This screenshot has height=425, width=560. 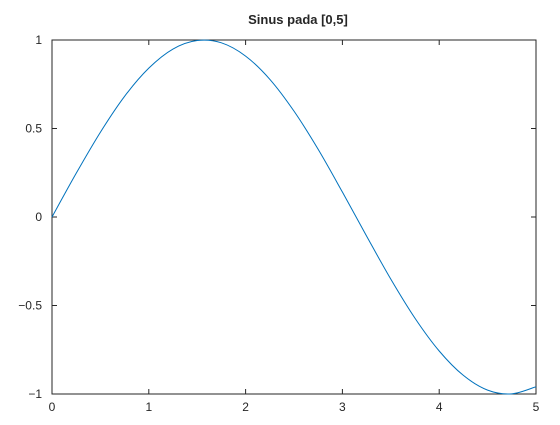 What do you see at coordinates (148, 407) in the screenshot?
I see `x-tick-label: 1` at bounding box center [148, 407].